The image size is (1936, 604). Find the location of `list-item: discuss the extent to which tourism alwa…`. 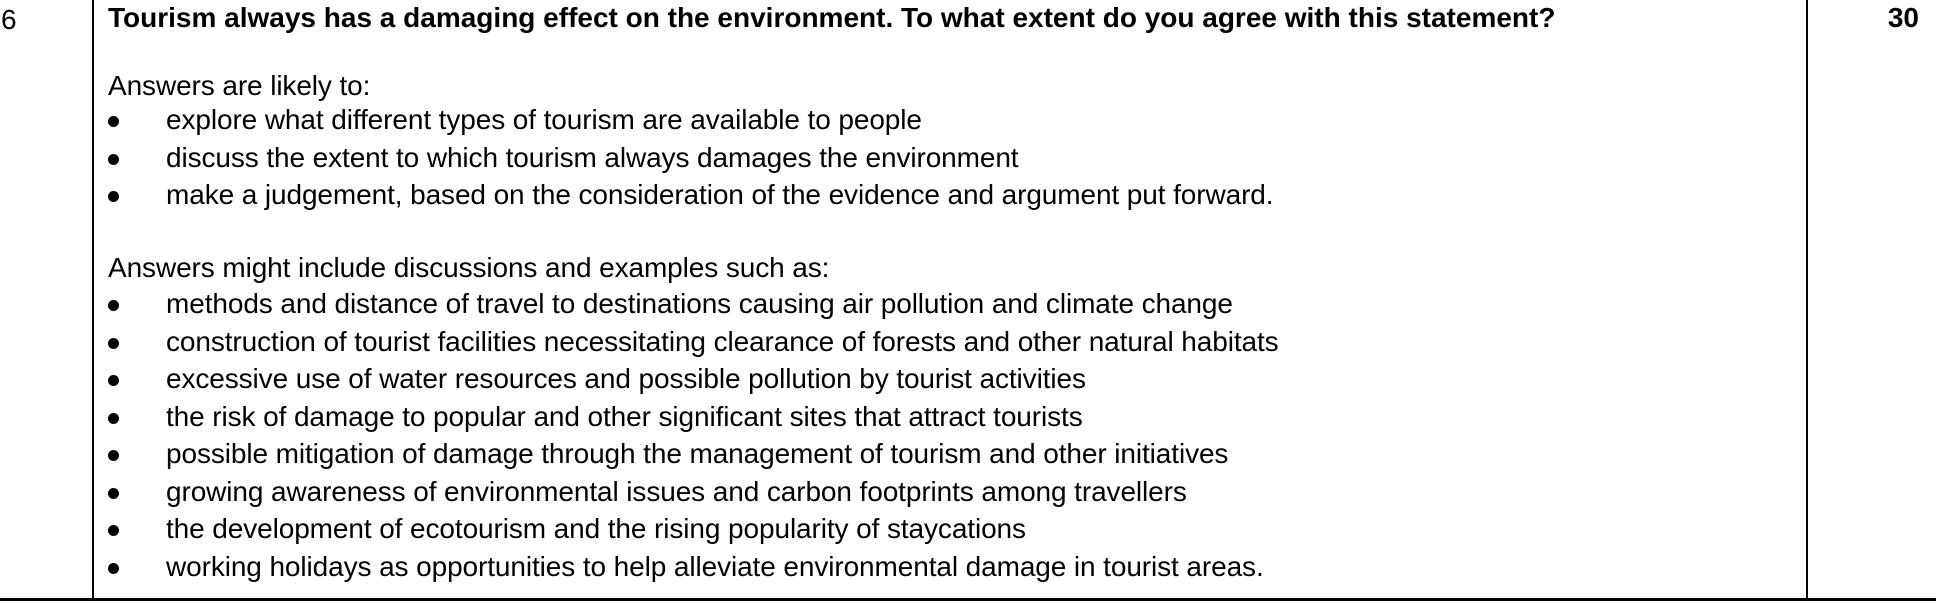

list-item: discuss the extent to which tourism alwa… is located at coordinates (690, 161).